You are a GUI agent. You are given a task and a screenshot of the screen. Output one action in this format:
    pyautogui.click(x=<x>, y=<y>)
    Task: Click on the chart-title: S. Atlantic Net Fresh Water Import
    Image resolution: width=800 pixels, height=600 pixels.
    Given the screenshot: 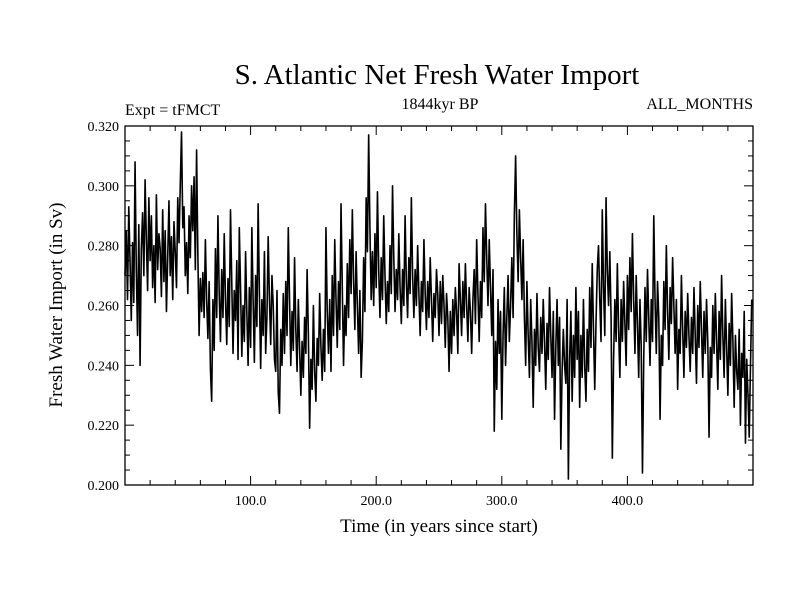 What is the action you would take?
    pyautogui.click(x=437, y=75)
    